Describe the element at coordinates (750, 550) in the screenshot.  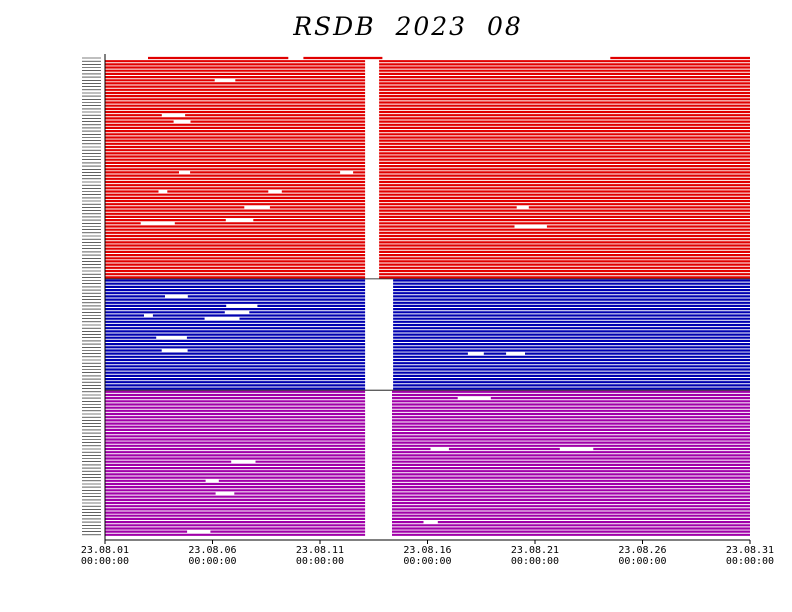
I see `x-tick-label-date: 23.08.31` at that location.